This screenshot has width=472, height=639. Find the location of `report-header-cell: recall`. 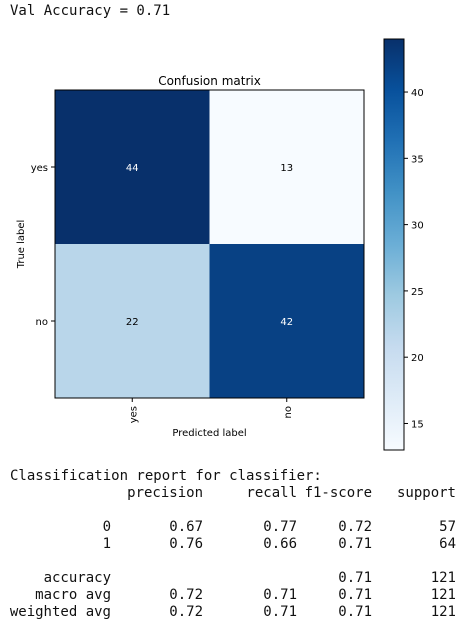

report-header-cell: recall is located at coordinates (271, 493).